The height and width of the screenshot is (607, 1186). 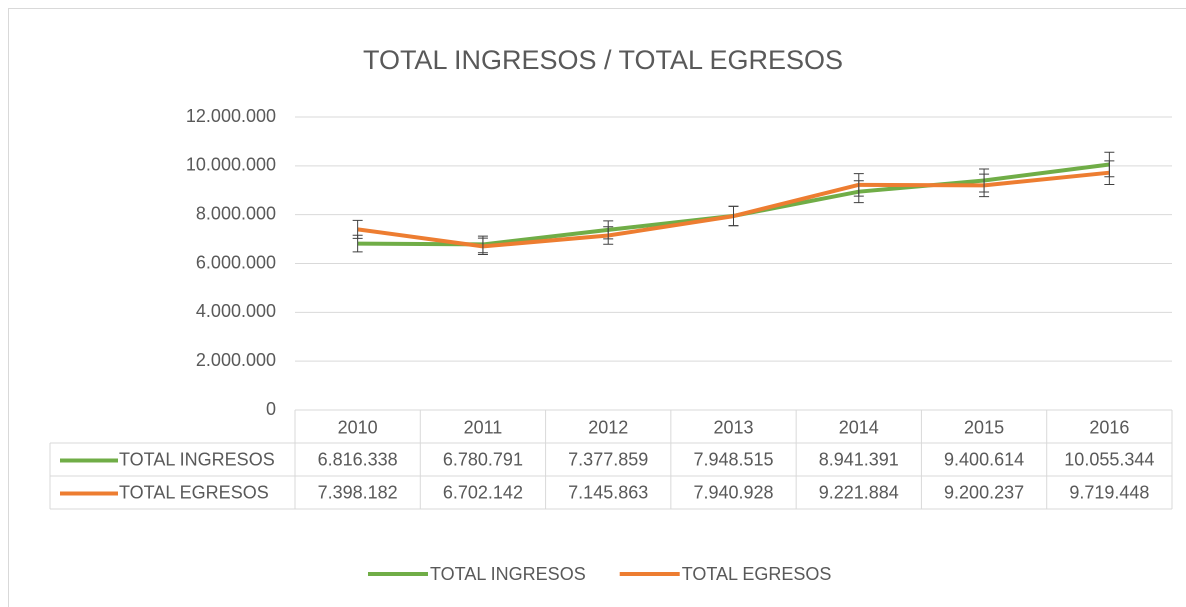 I want to click on y-tick-label: 10.000.000, so click(x=231, y=165).